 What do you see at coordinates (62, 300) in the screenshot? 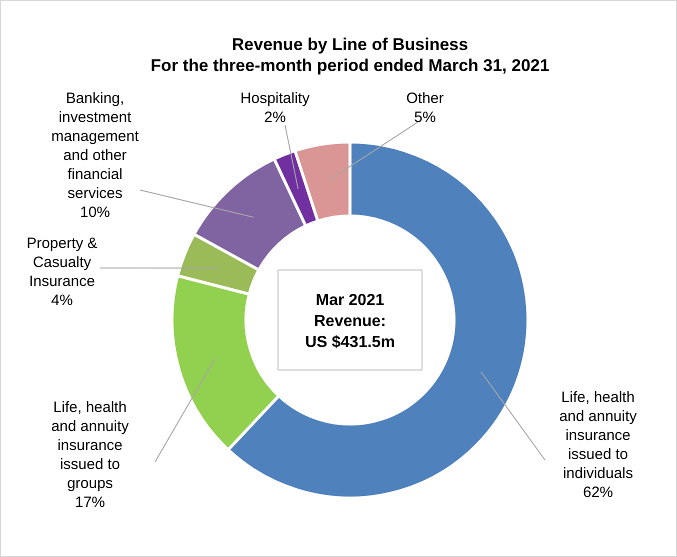
I see `data-label: 4%` at bounding box center [62, 300].